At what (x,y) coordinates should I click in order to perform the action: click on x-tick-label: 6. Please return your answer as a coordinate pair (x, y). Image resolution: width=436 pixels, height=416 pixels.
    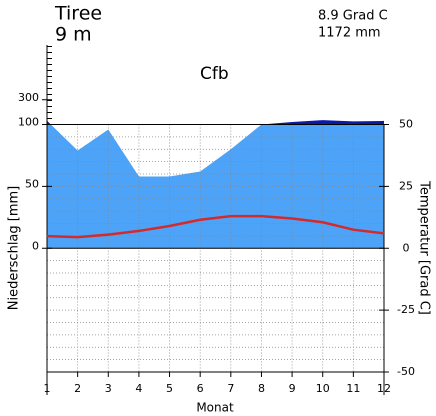
    Looking at the image, I should click on (200, 388).